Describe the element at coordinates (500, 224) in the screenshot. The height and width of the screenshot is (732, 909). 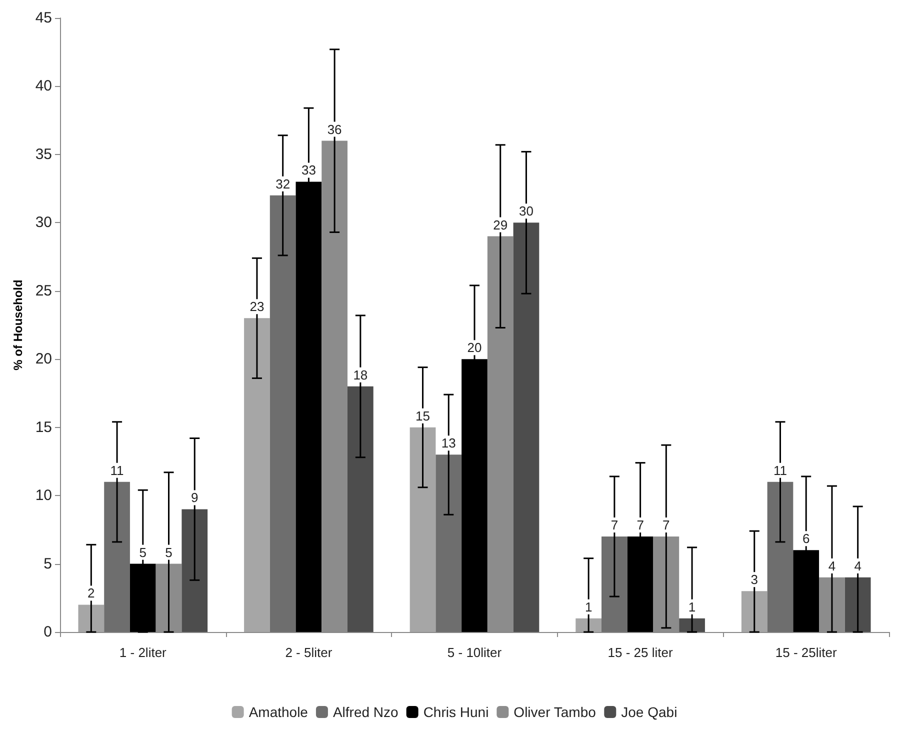
I see `data-label: 29` at that location.